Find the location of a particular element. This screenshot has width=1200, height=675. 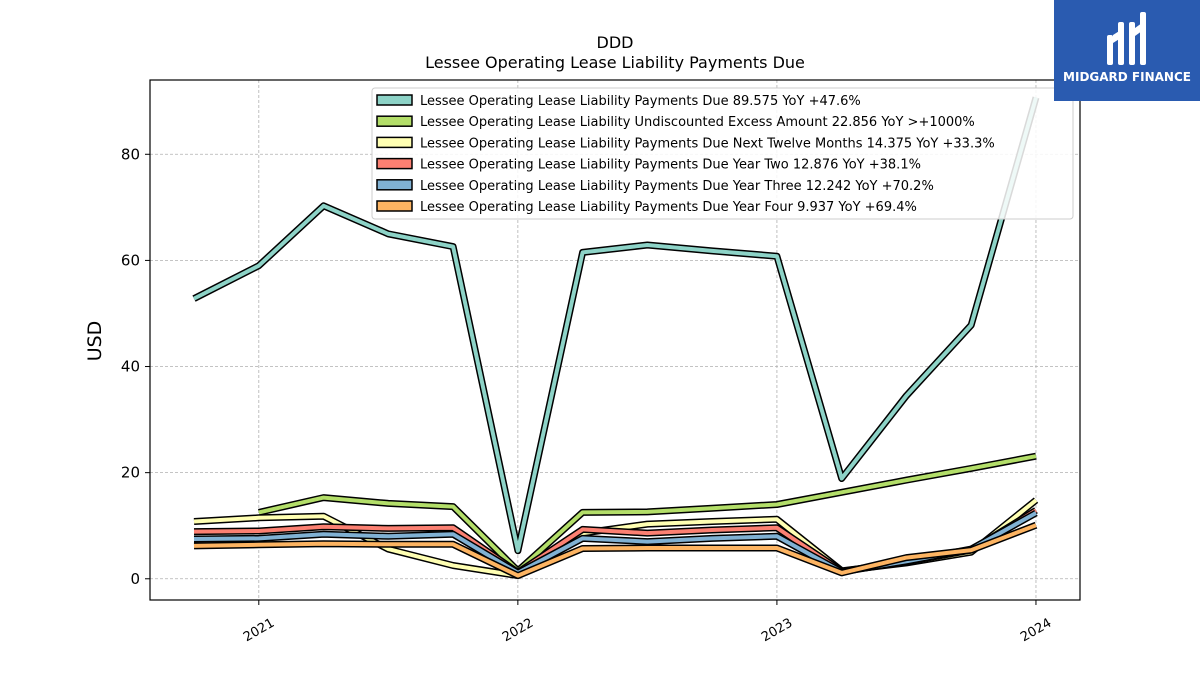

y-tick-label: 80 is located at coordinates (130, 154).